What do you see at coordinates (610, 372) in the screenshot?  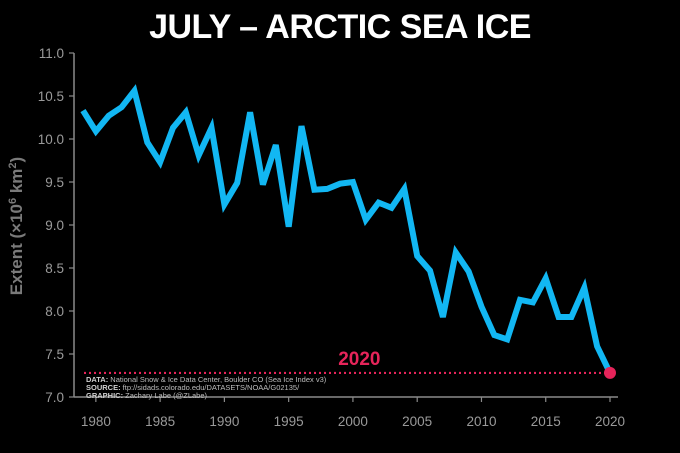 I see `highlight-point-2020` at bounding box center [610, 372].